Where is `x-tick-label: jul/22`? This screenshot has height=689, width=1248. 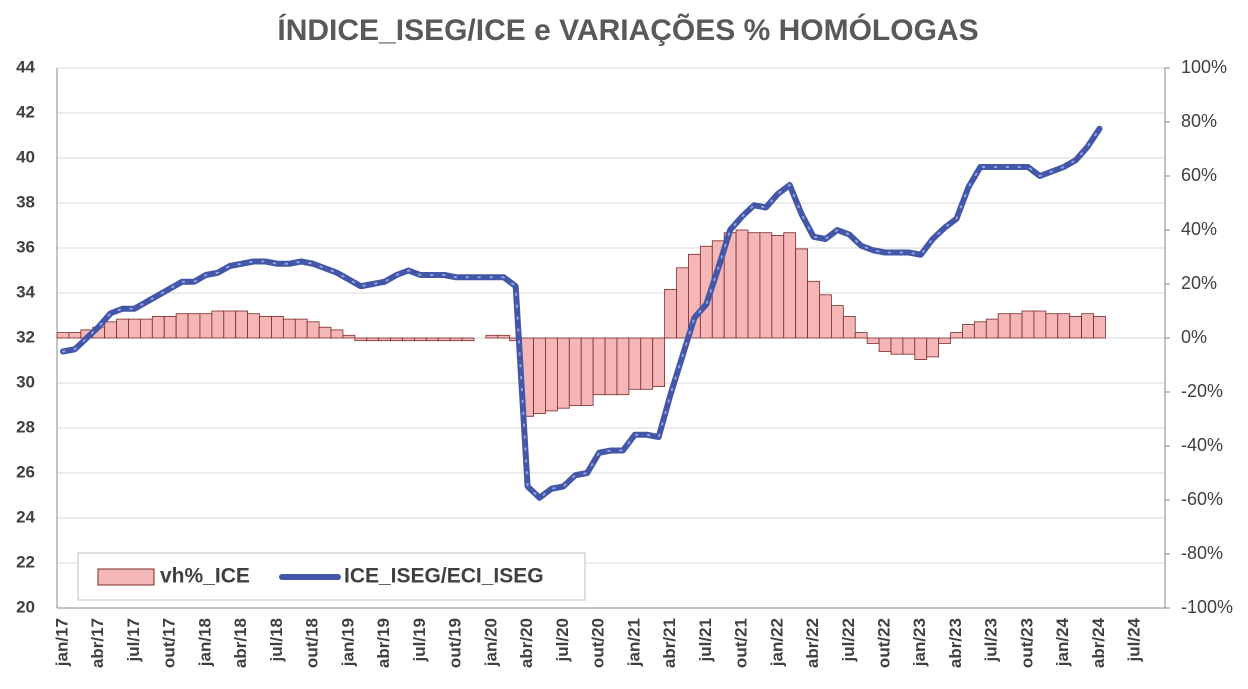
x-tick-label: jul/22 is located at coordinates (848, 640).